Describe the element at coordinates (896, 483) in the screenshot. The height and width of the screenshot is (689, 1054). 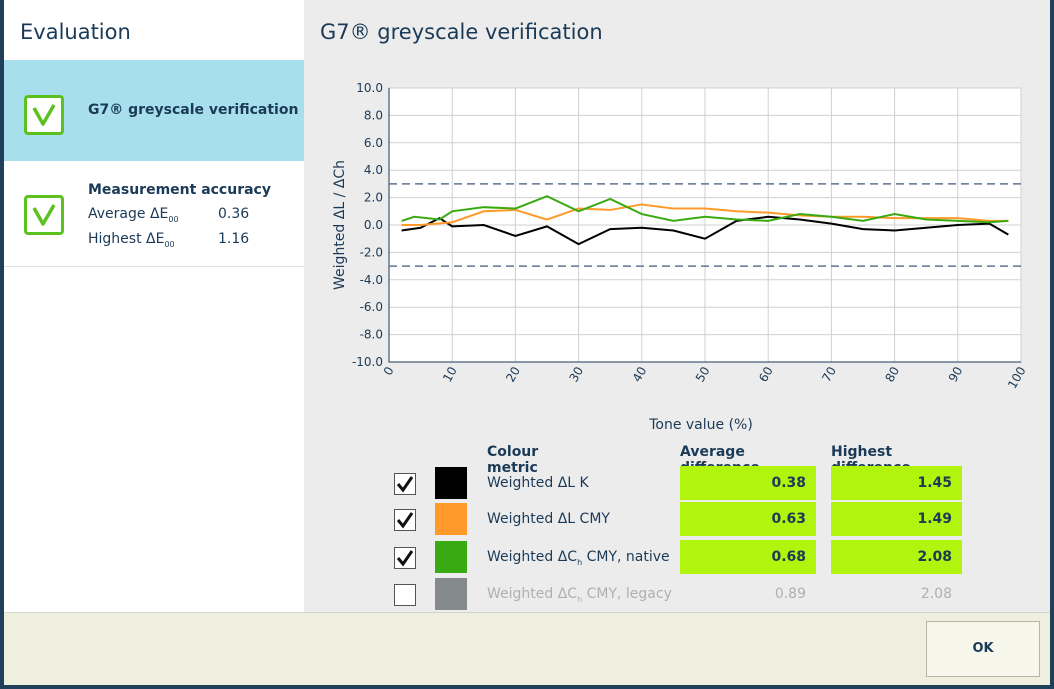
I see `highest-difference-value: 1.45` at that location.